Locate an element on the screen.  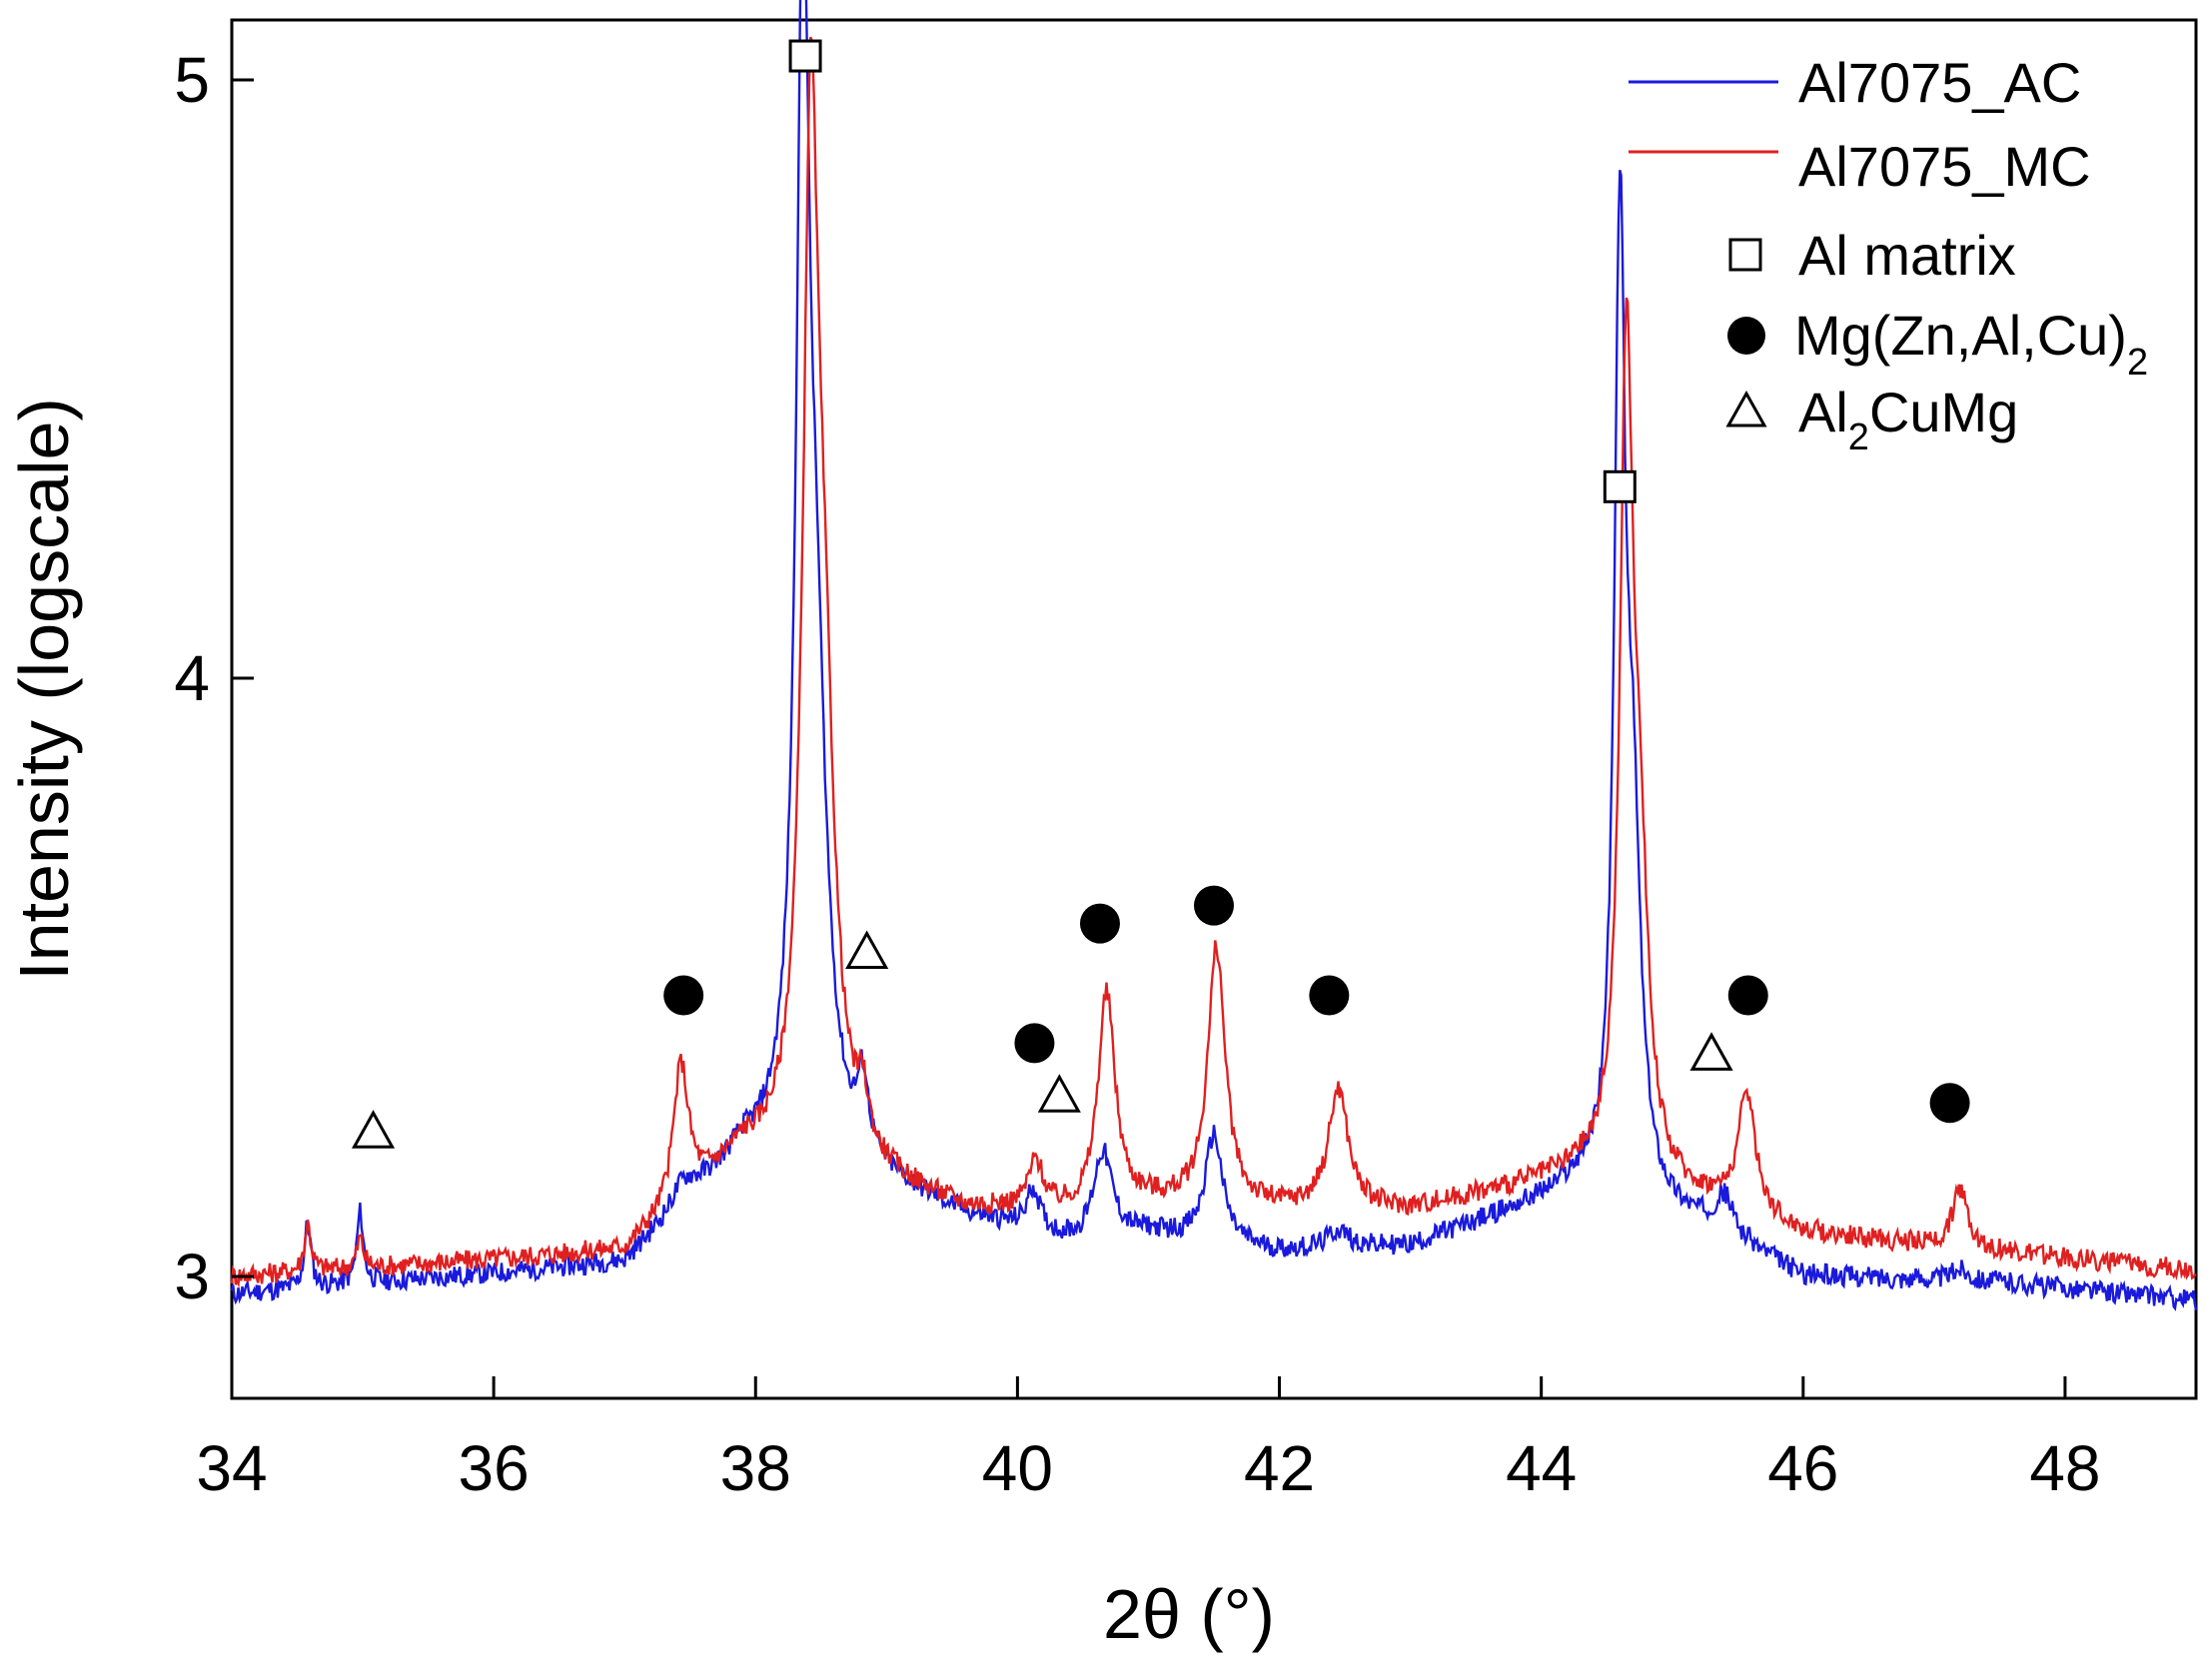
legend-label-mc: Al7075_MC is located at coordinates (1944, 166).